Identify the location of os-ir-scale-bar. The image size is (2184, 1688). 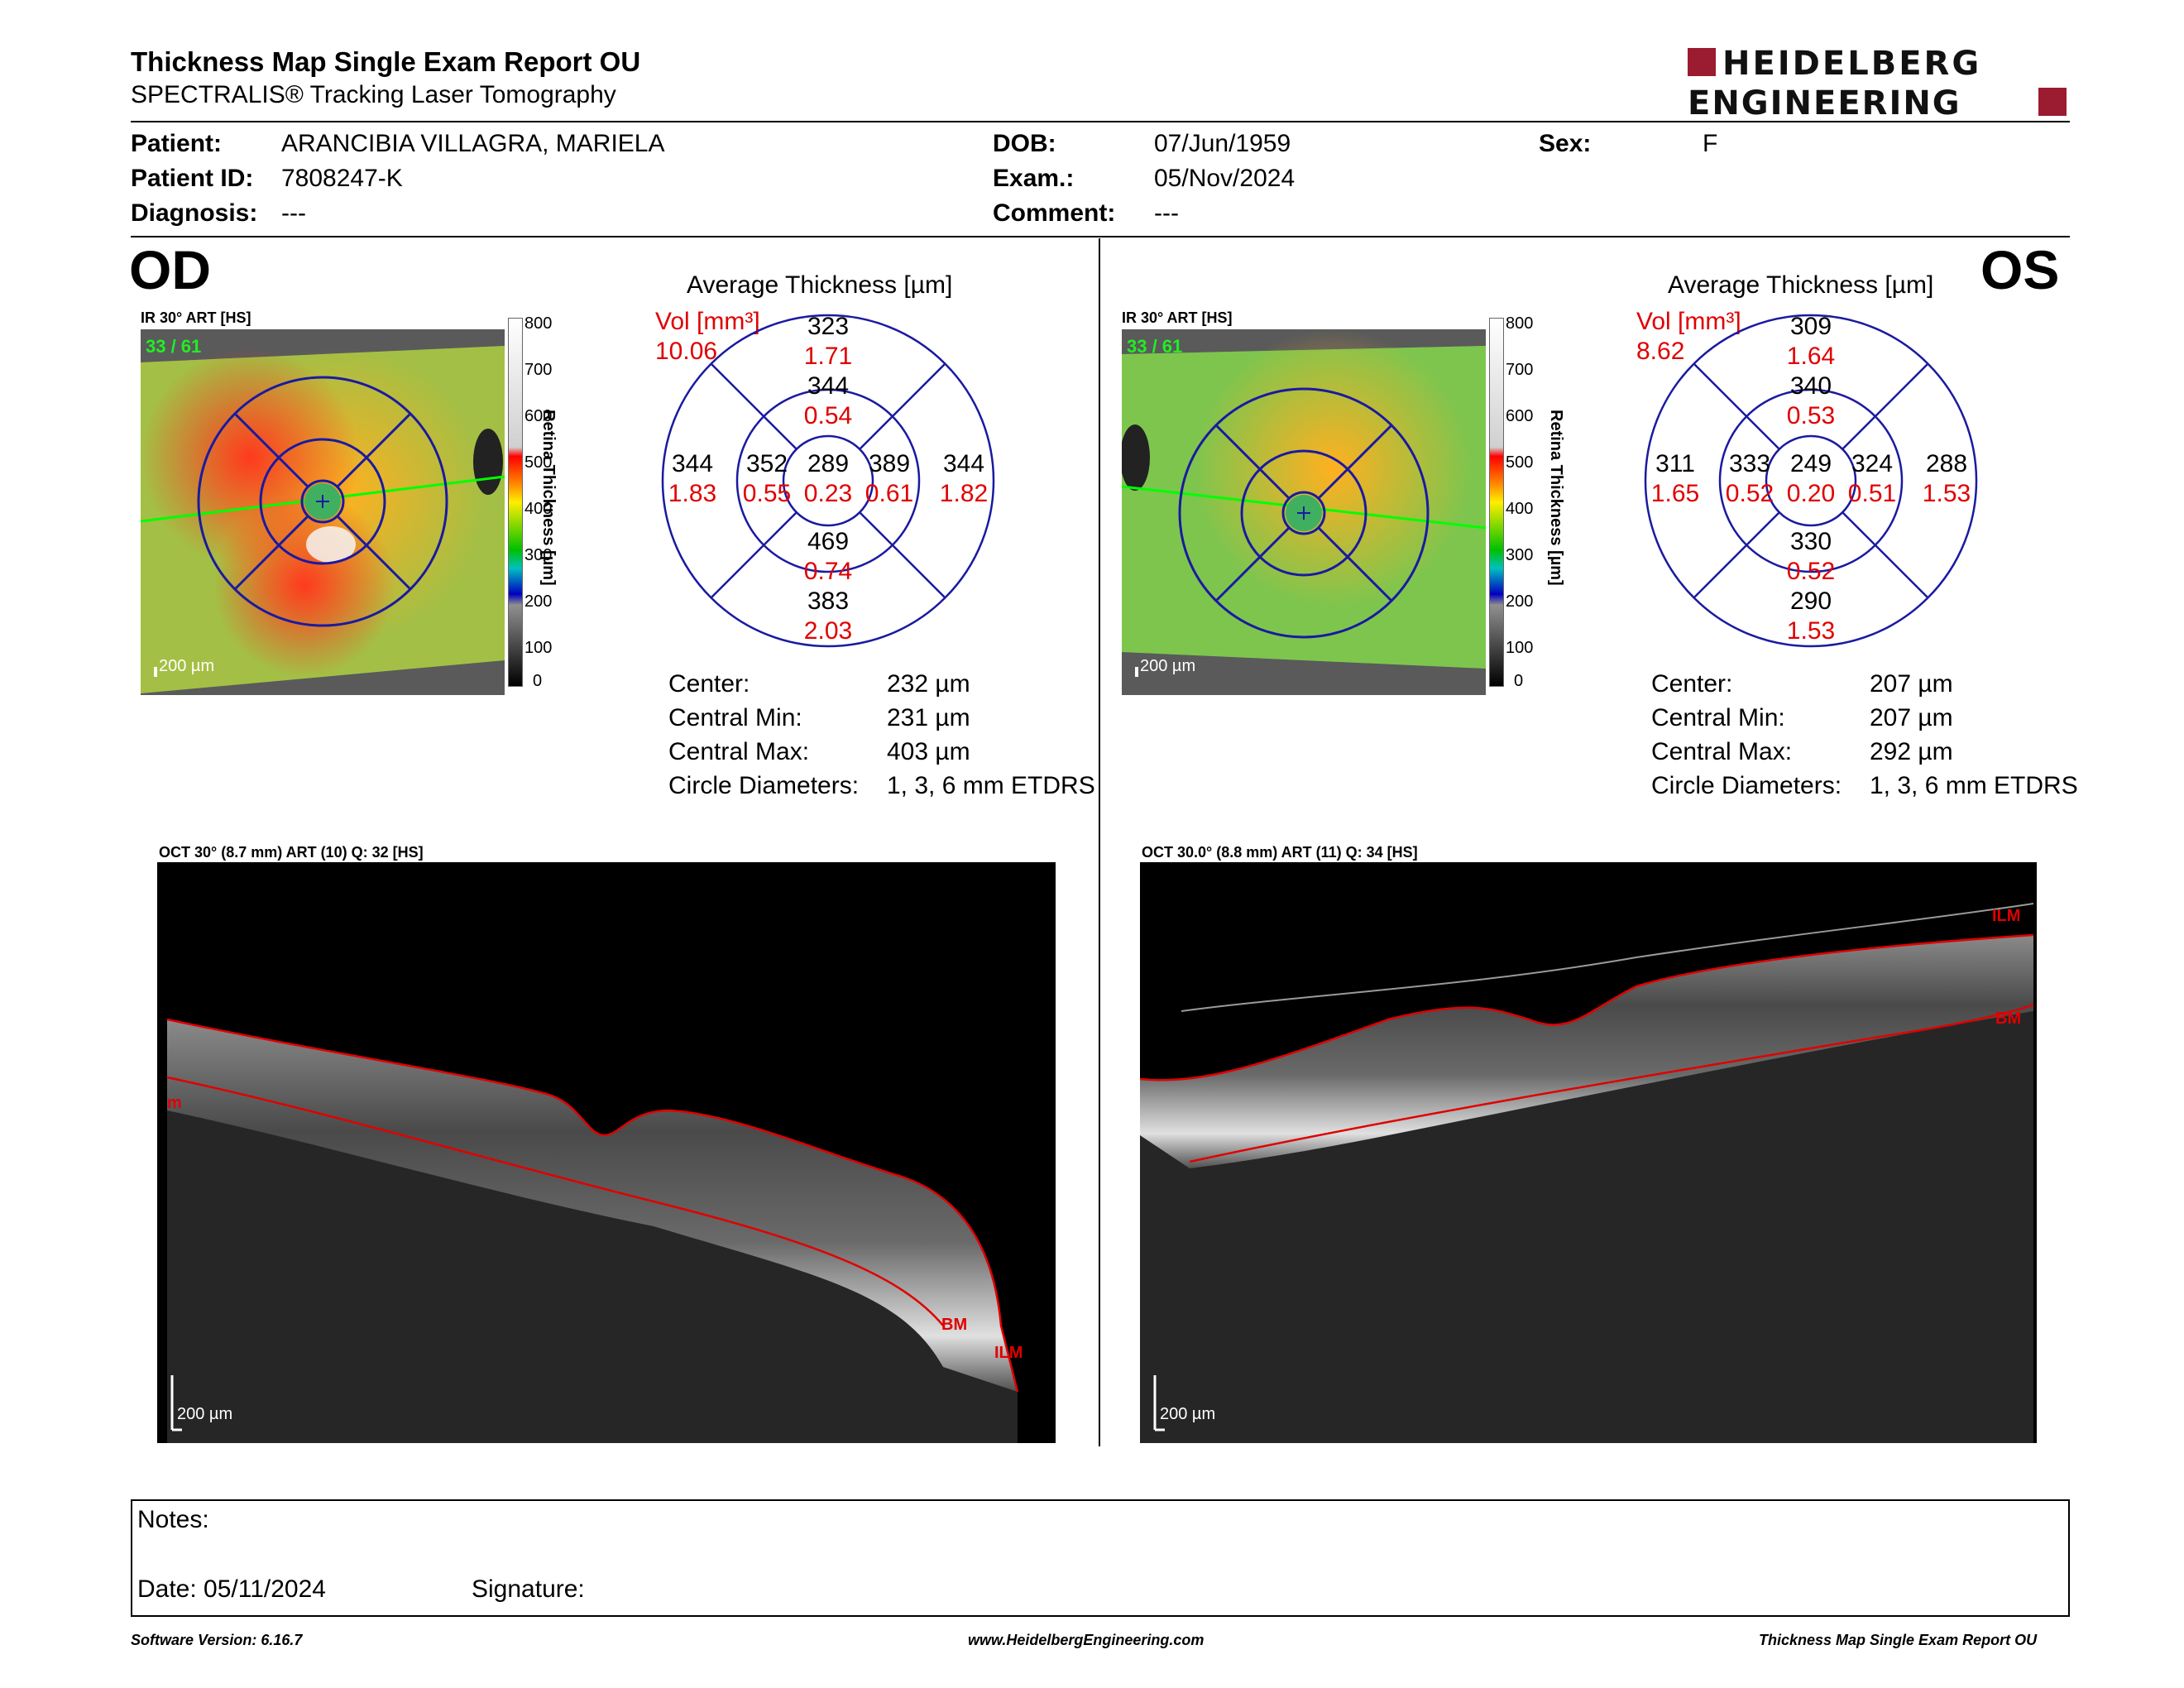
(1136, 672).